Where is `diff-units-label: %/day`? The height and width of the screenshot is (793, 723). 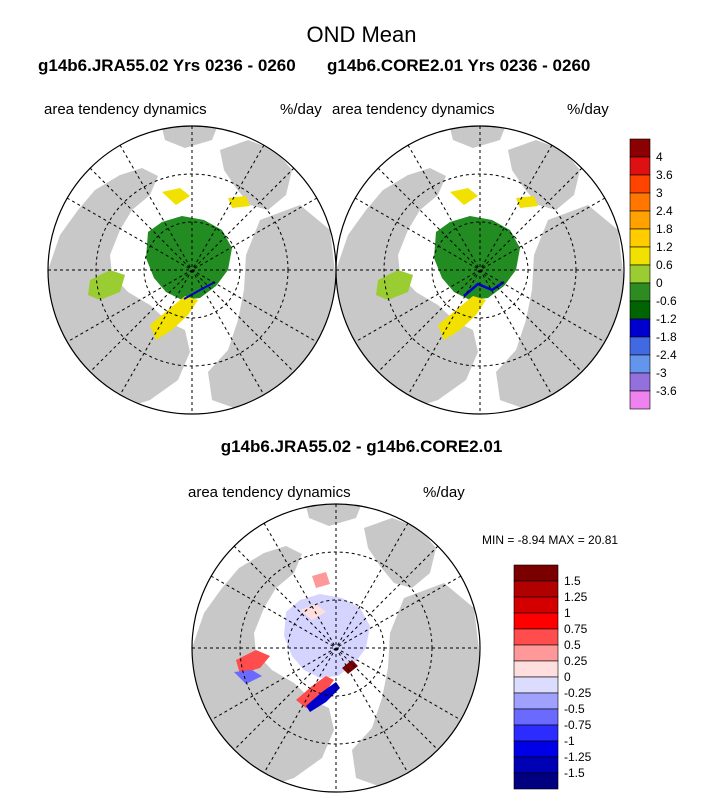
diff-units-label: %/day is located at coordinates (444, 492).